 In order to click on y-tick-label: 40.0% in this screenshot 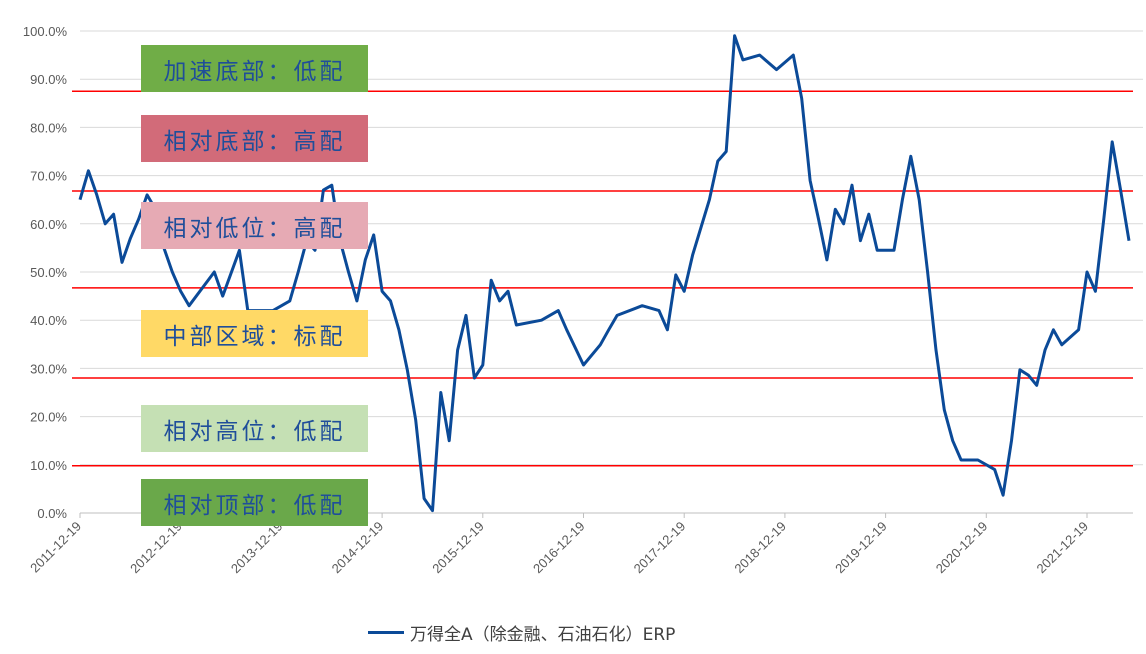, I will do `click(48, 320)`.